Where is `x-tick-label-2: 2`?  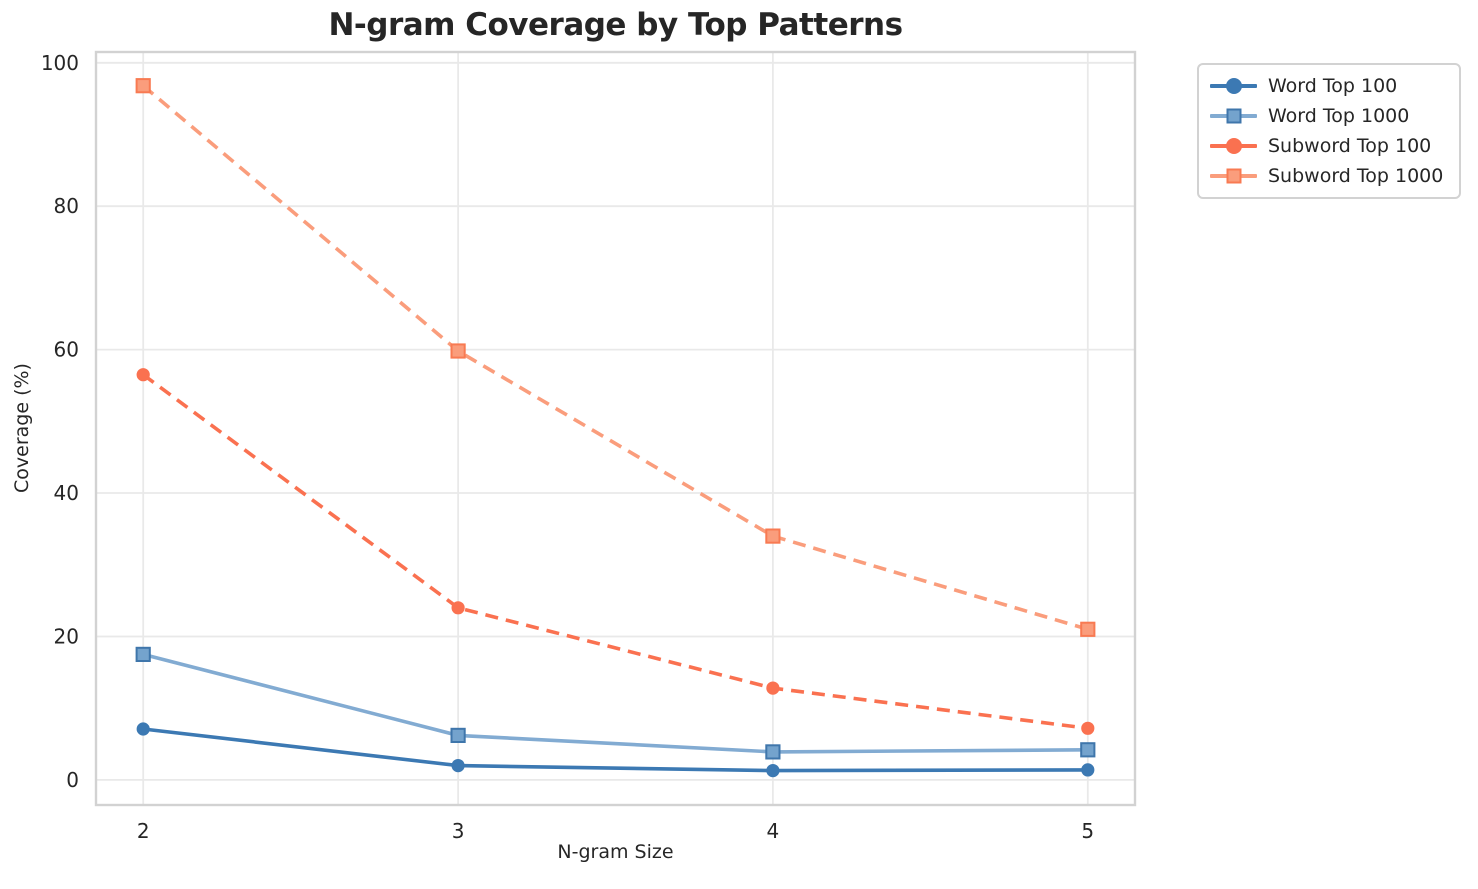 x-tick-label-2: 2 is located at coordinates (143, 831).